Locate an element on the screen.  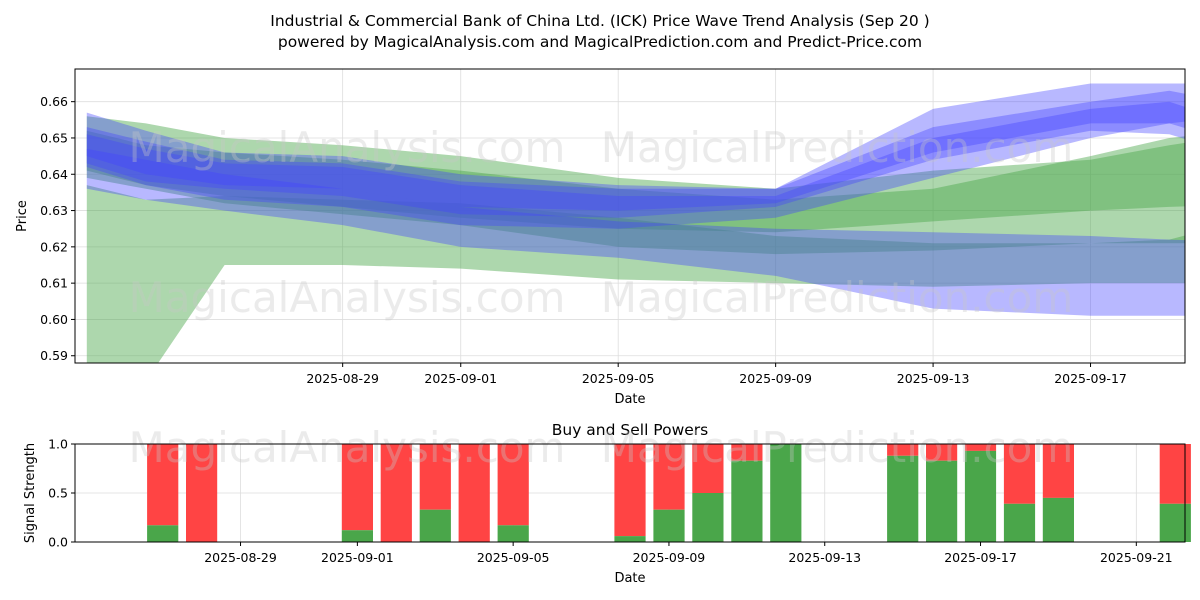
signal-x-tick-label: 2025-09-21 is located at coordinates (1136, 557).